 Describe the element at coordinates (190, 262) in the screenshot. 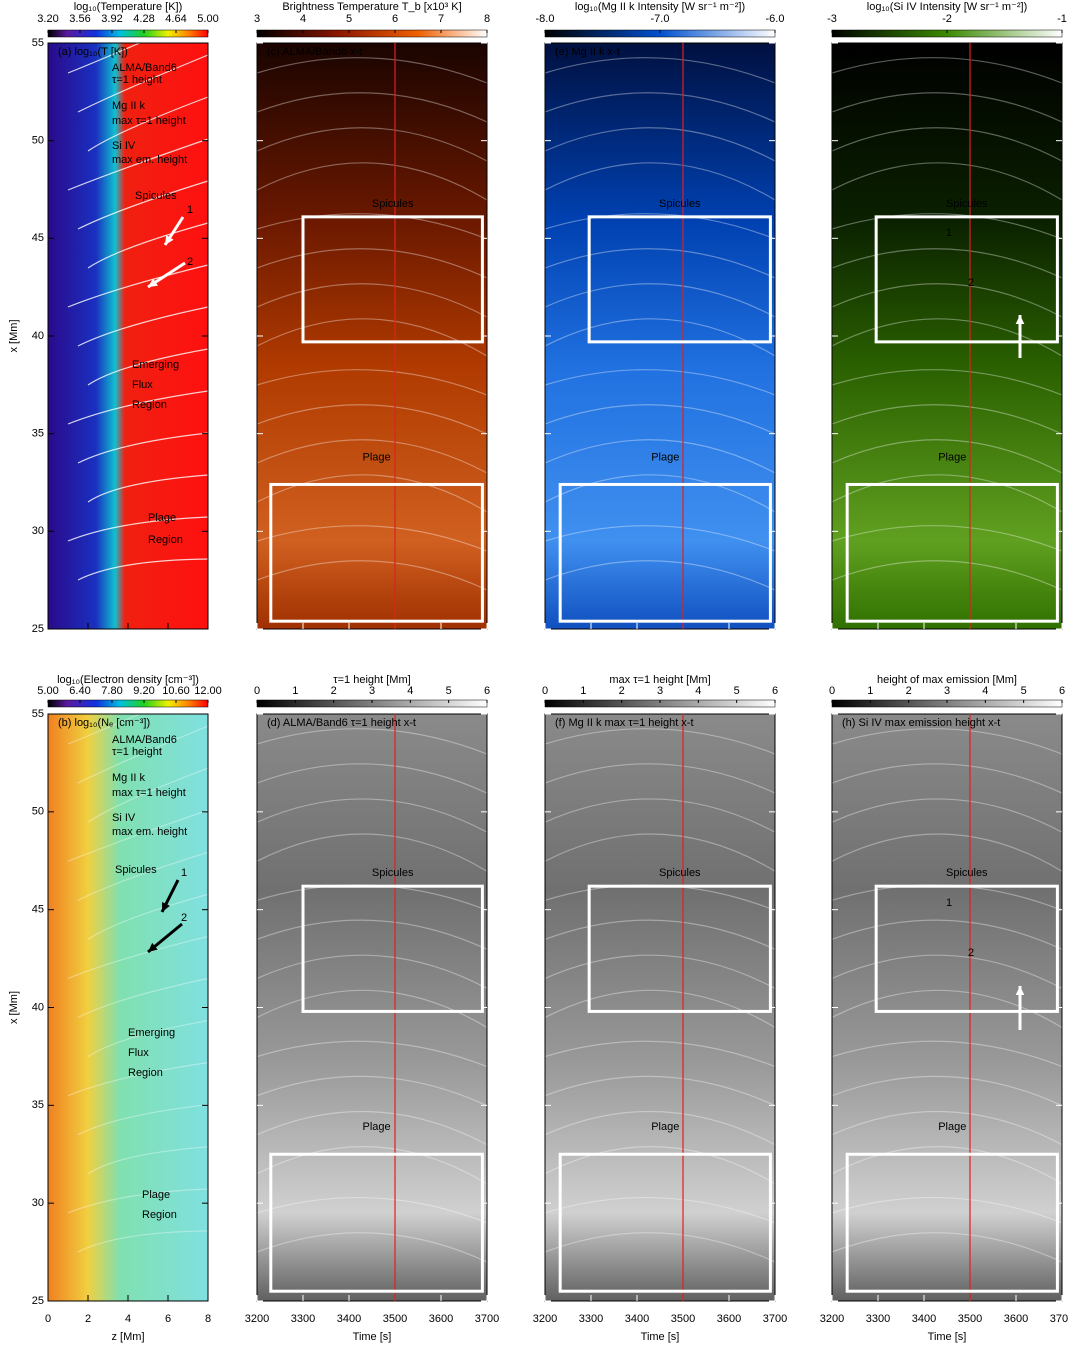

I see `annotation: 2` at that location.